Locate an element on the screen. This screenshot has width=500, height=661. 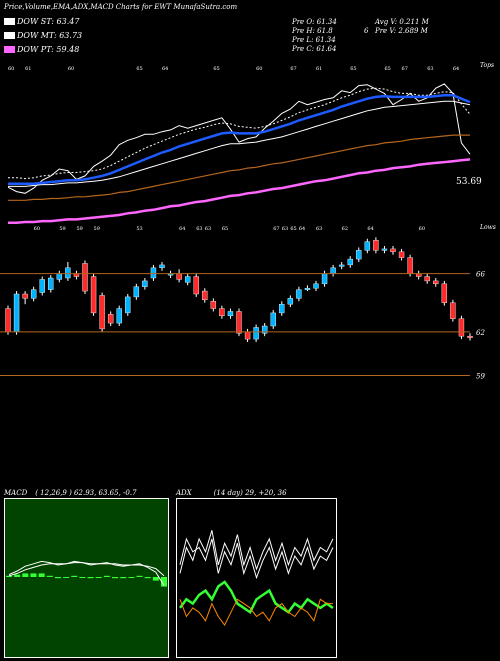
ref-line-label-0: 66 is located at coordinates (480, 275).